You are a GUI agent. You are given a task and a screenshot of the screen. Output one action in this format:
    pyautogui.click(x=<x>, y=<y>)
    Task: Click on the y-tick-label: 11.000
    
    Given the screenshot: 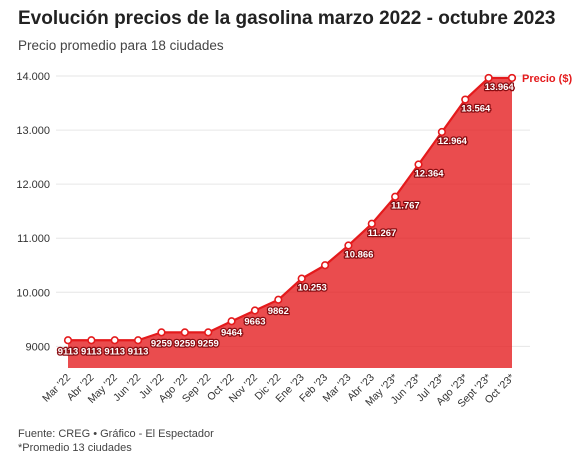 What is the action you would take?
    pyautogui.click(x=33, y=239)
    